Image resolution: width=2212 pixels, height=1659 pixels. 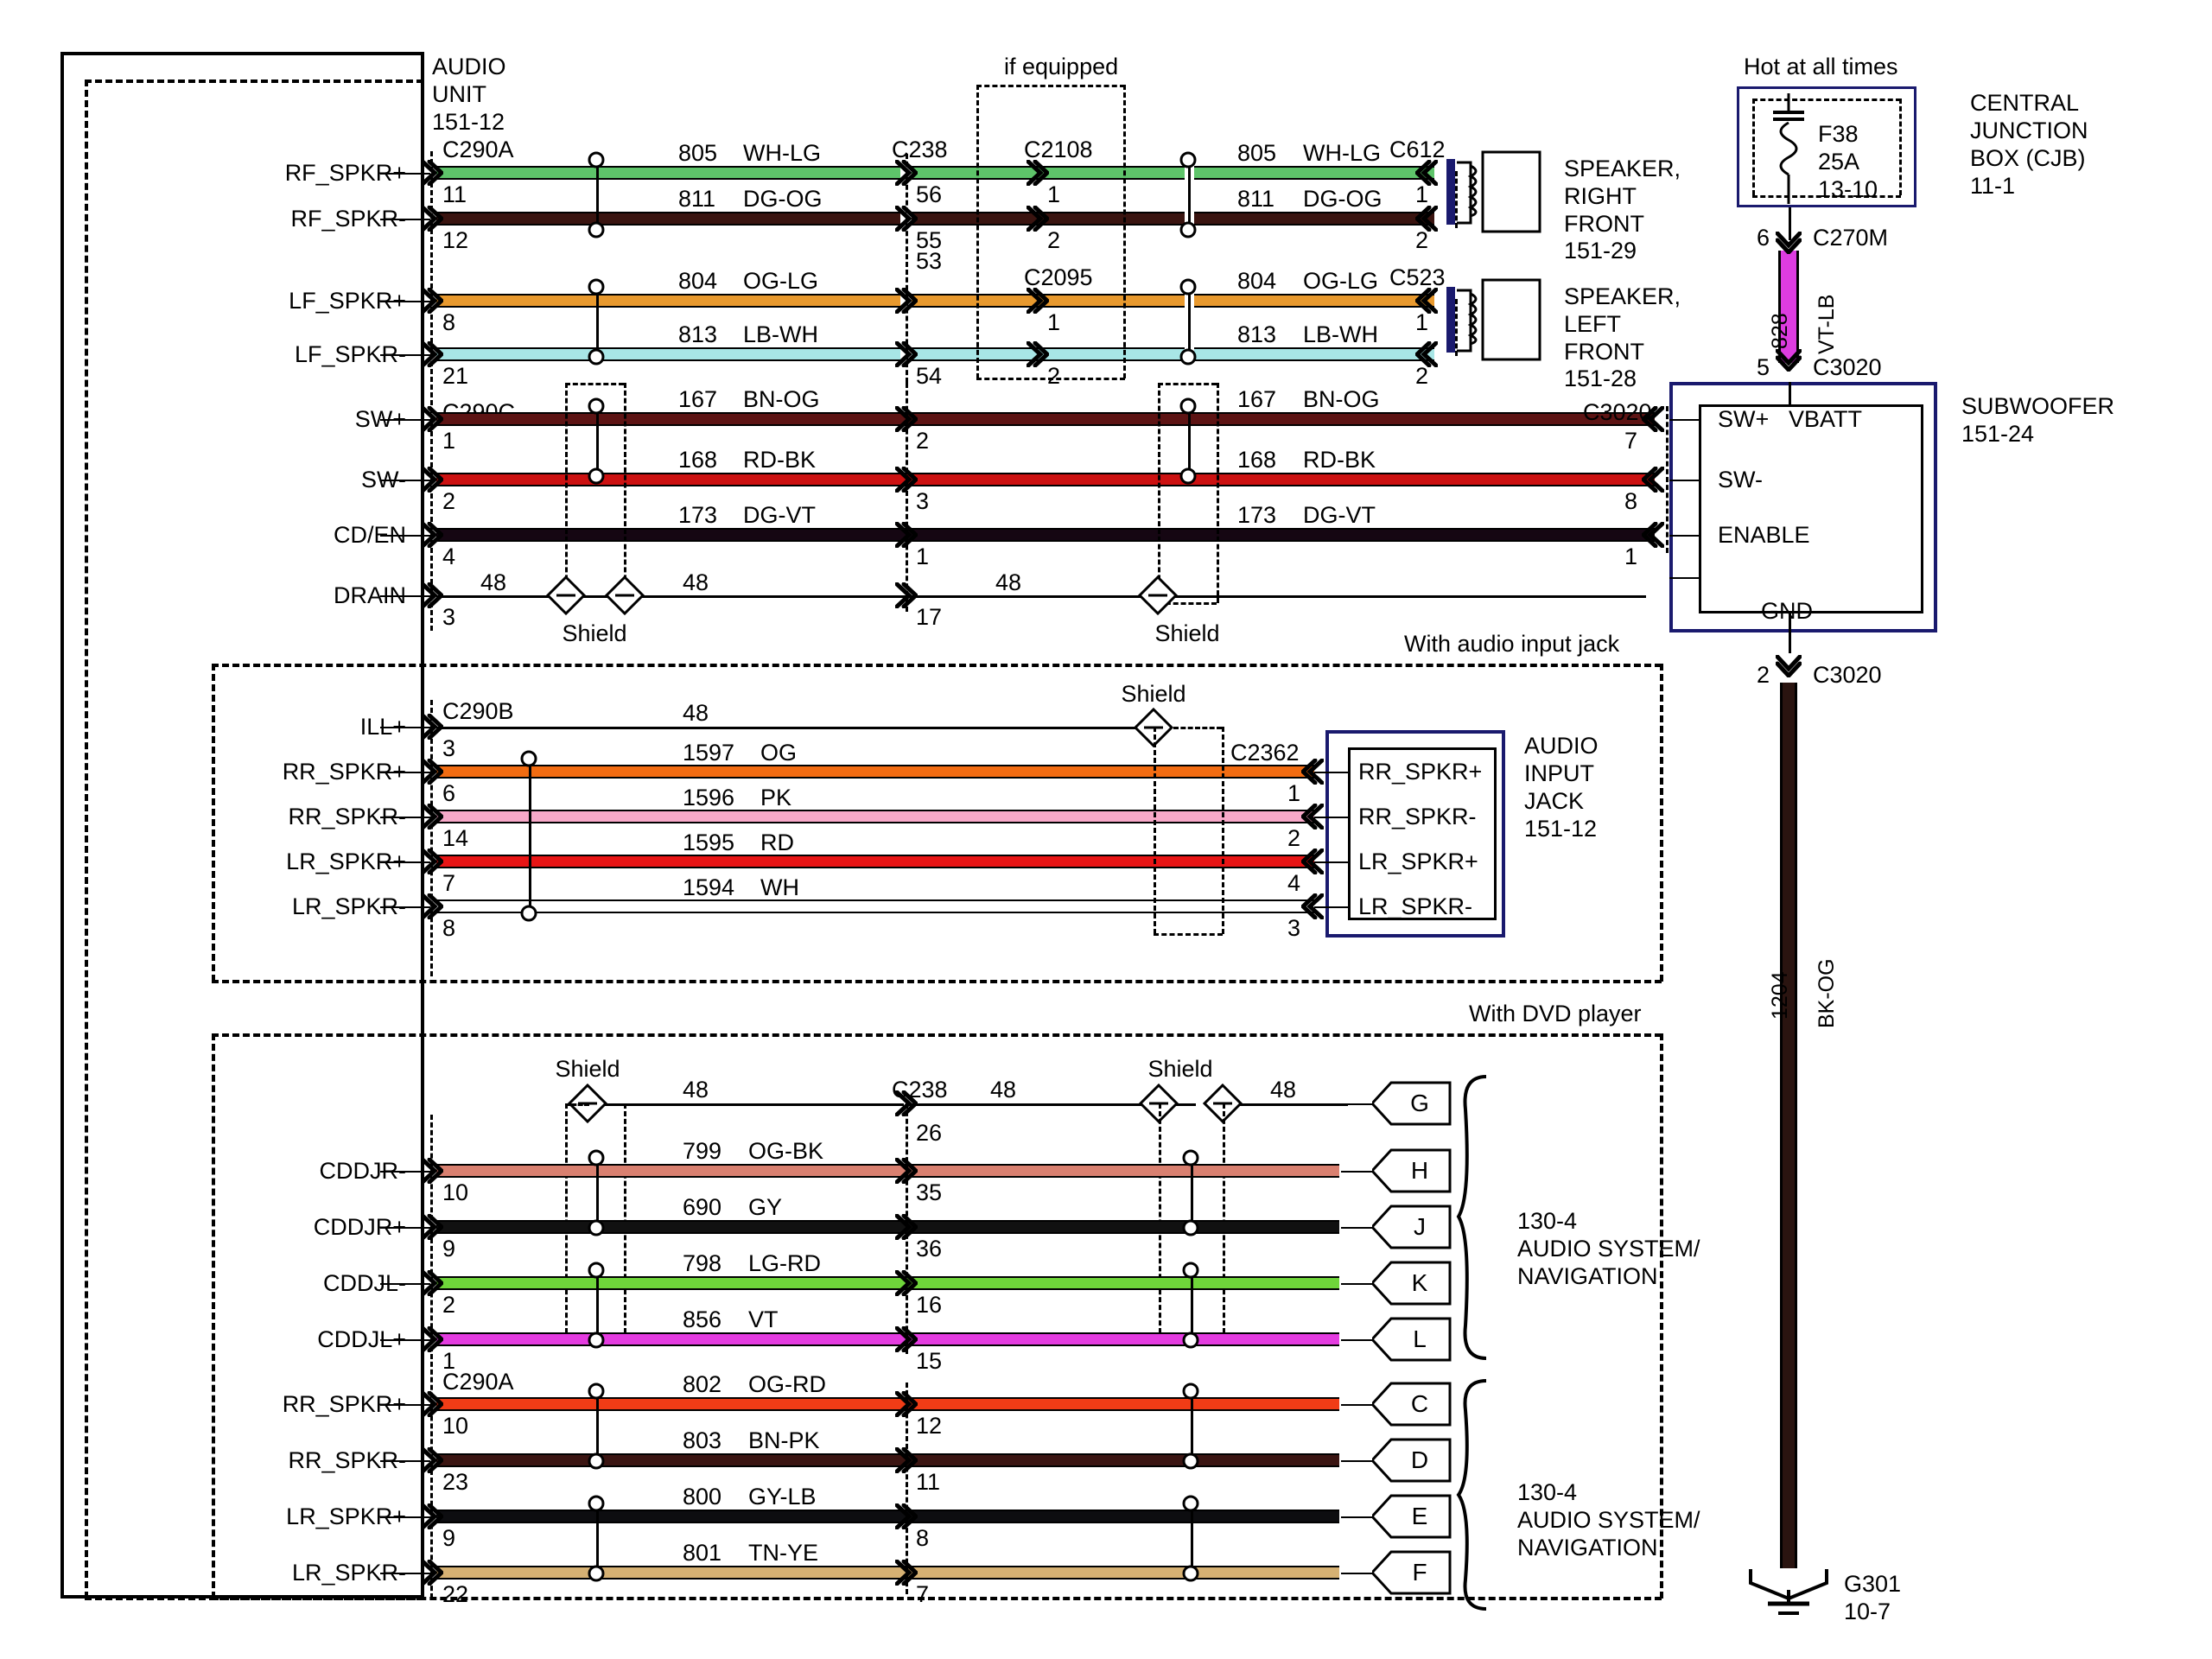 What do you see at coordinates (929, 376) in the screenshot?
I see `pin-c238-54: 54` at bounding box center [929, 376].